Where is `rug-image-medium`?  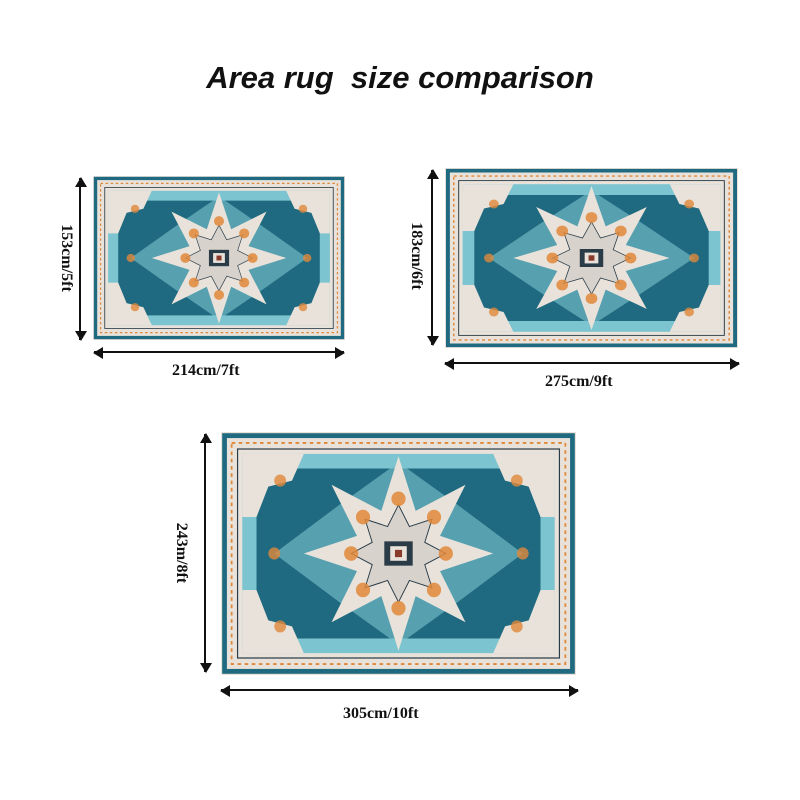 rug-image-medium is located at coordinates (591, 258).